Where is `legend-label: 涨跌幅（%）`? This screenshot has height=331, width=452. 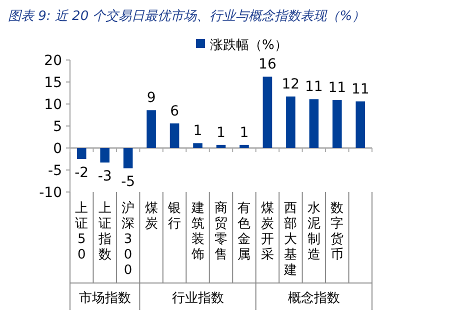 legend-label: 涨跌幅（%） is located at coordinates (249, 45).